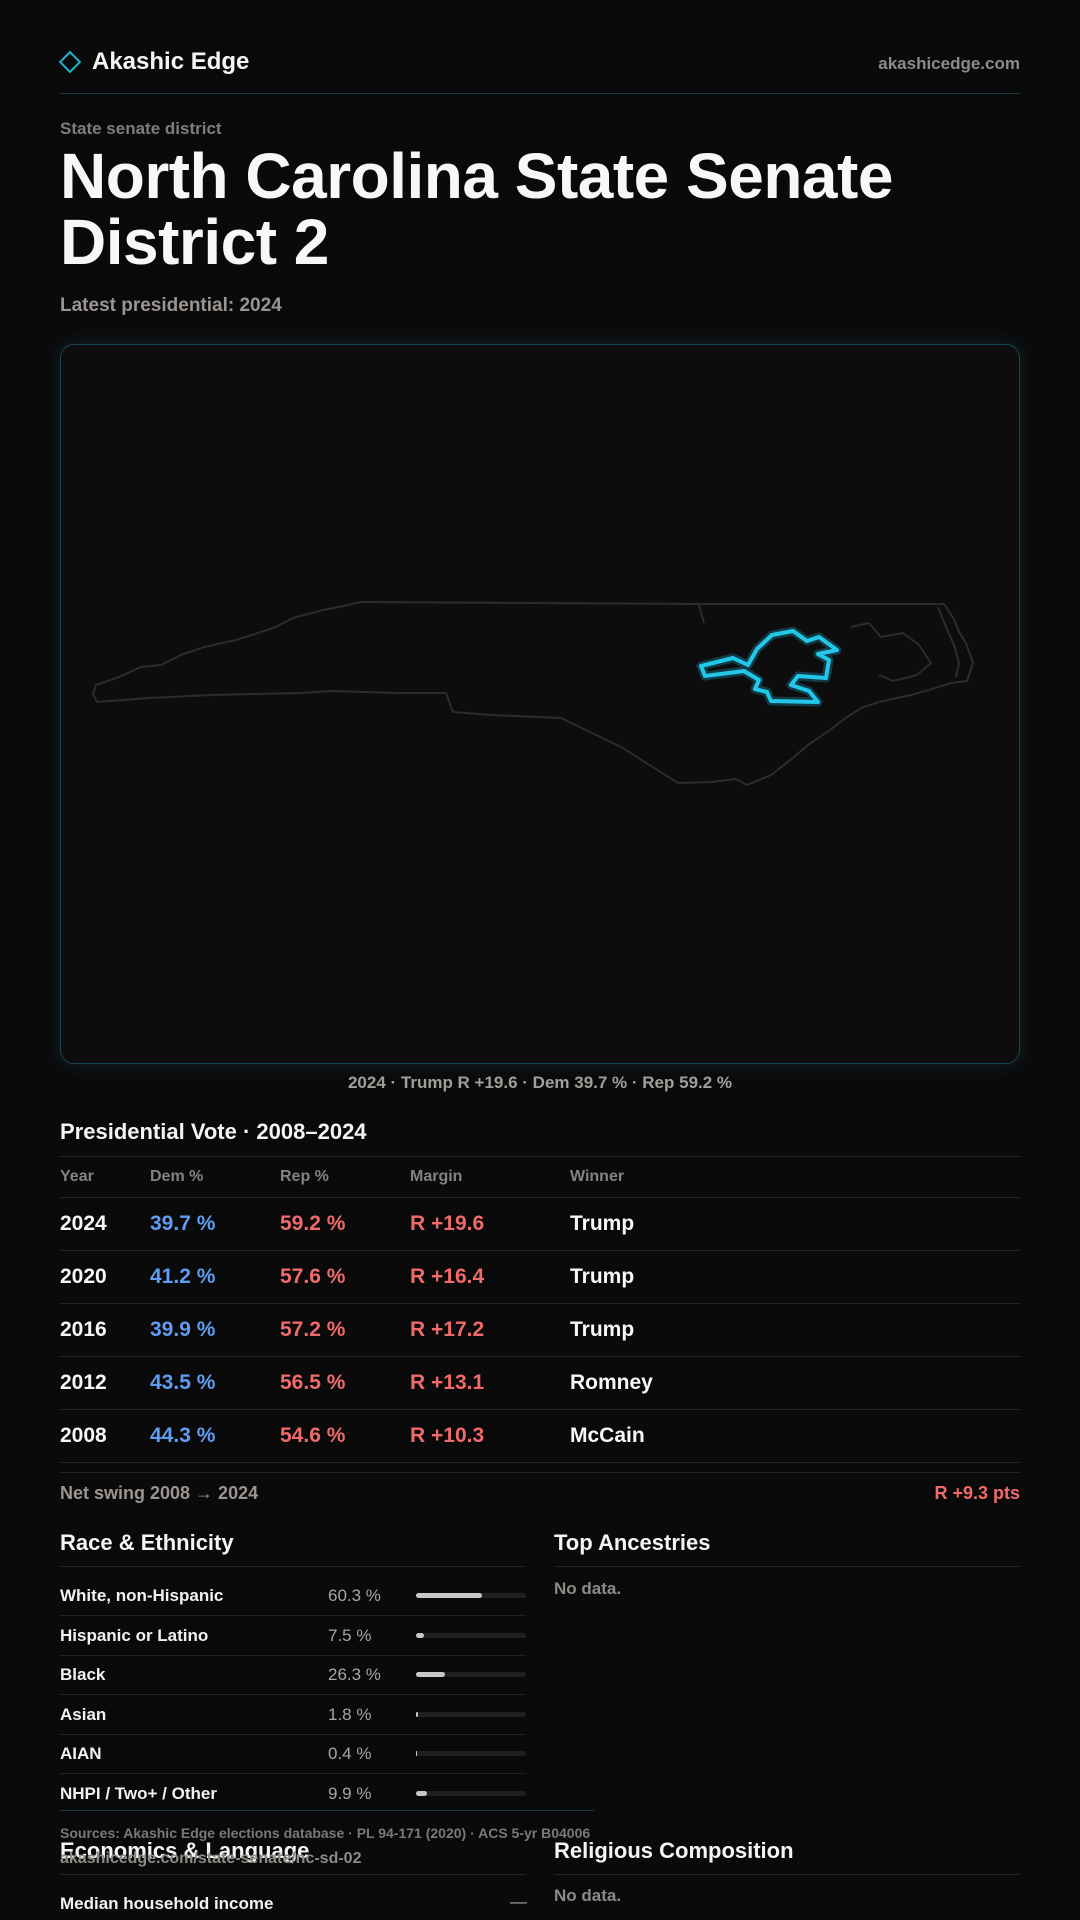 The width and height of the screenshot is (1080, 1920). What do you see at coordinates (518, 1901) in the screenshot?
I see `median-income-value: —` at bounding box center [518, 1901].